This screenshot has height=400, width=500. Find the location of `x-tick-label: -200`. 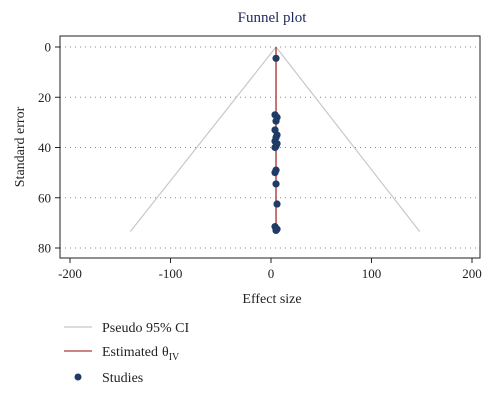

x-tick-label: -200 is located at coordinates (70, 273).